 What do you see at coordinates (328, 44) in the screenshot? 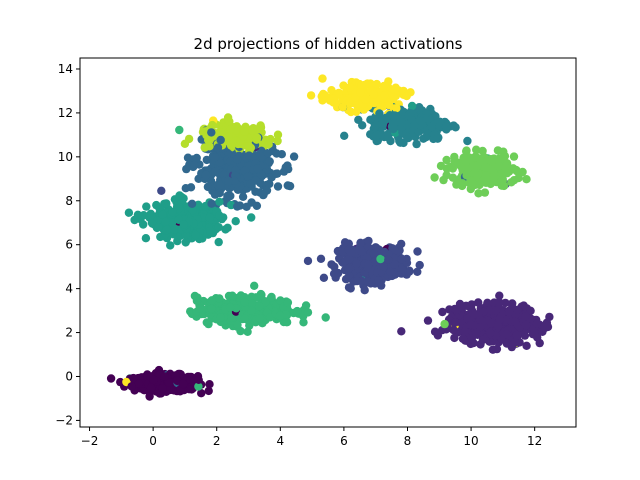
I see `chart-title: 2d projections of hidden activations` at bounding box center [328, 44].